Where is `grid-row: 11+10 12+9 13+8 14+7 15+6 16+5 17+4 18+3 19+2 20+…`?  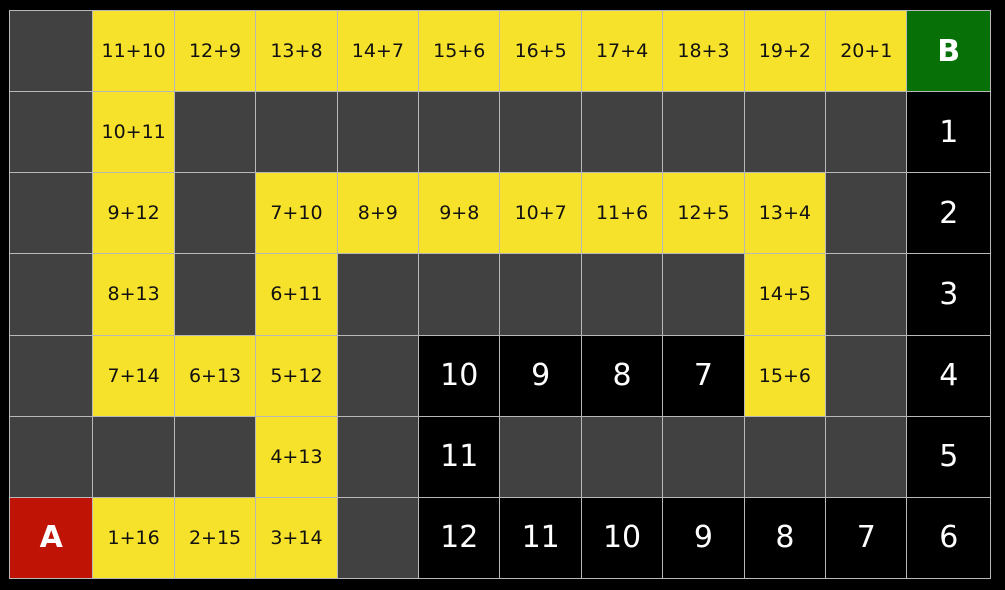 grid-row: 11+10 12+9 13+8 14+7 15+6 16+5 17+4 18+3 19+2 20+… is located at coordinates (499, 51).